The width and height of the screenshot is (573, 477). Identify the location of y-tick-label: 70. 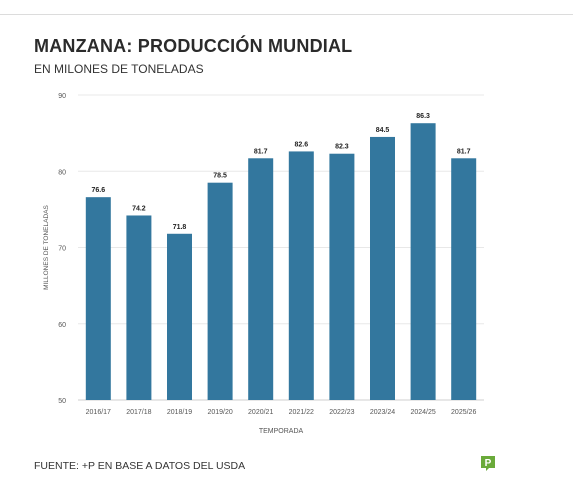
(62, 249).